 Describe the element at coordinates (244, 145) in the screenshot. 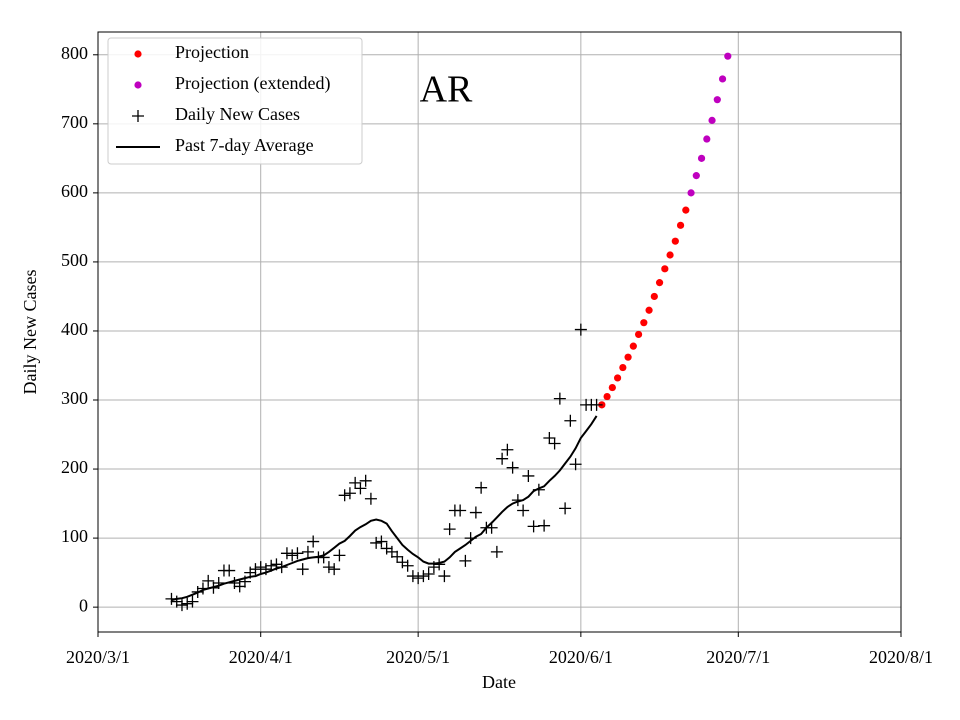

I see `legend-label: Past 7-day Average` at that location.